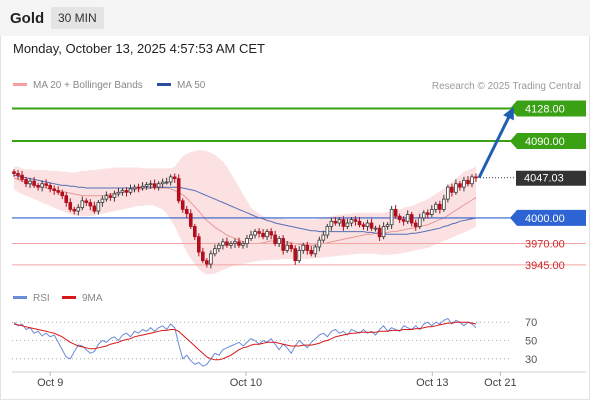  I want to click on ma50-line, so click(245, 204).